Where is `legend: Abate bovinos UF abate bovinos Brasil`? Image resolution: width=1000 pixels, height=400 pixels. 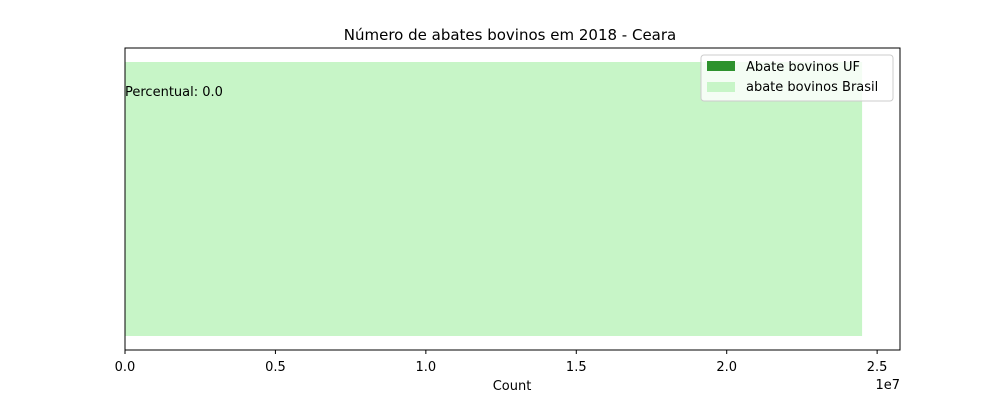 legend: Abate bovinos UF abate bovinos Brasil is located at coordinates (797, 78).